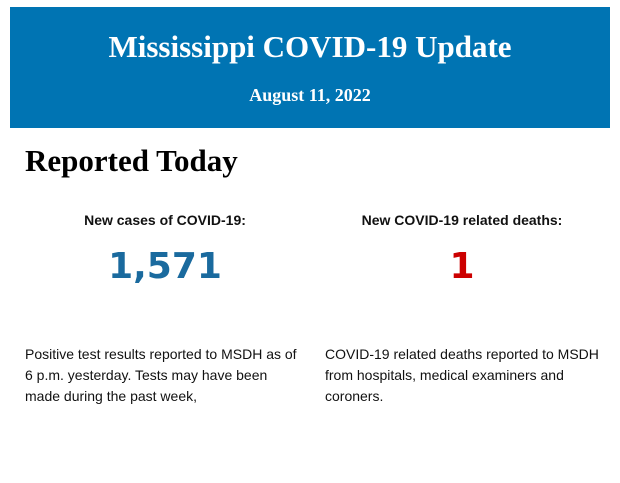 This screenshot has width=620, height=483. Describe the element at coordinates (165, 266) in the screenshot. I see `cases-value: 1,571` at that location.